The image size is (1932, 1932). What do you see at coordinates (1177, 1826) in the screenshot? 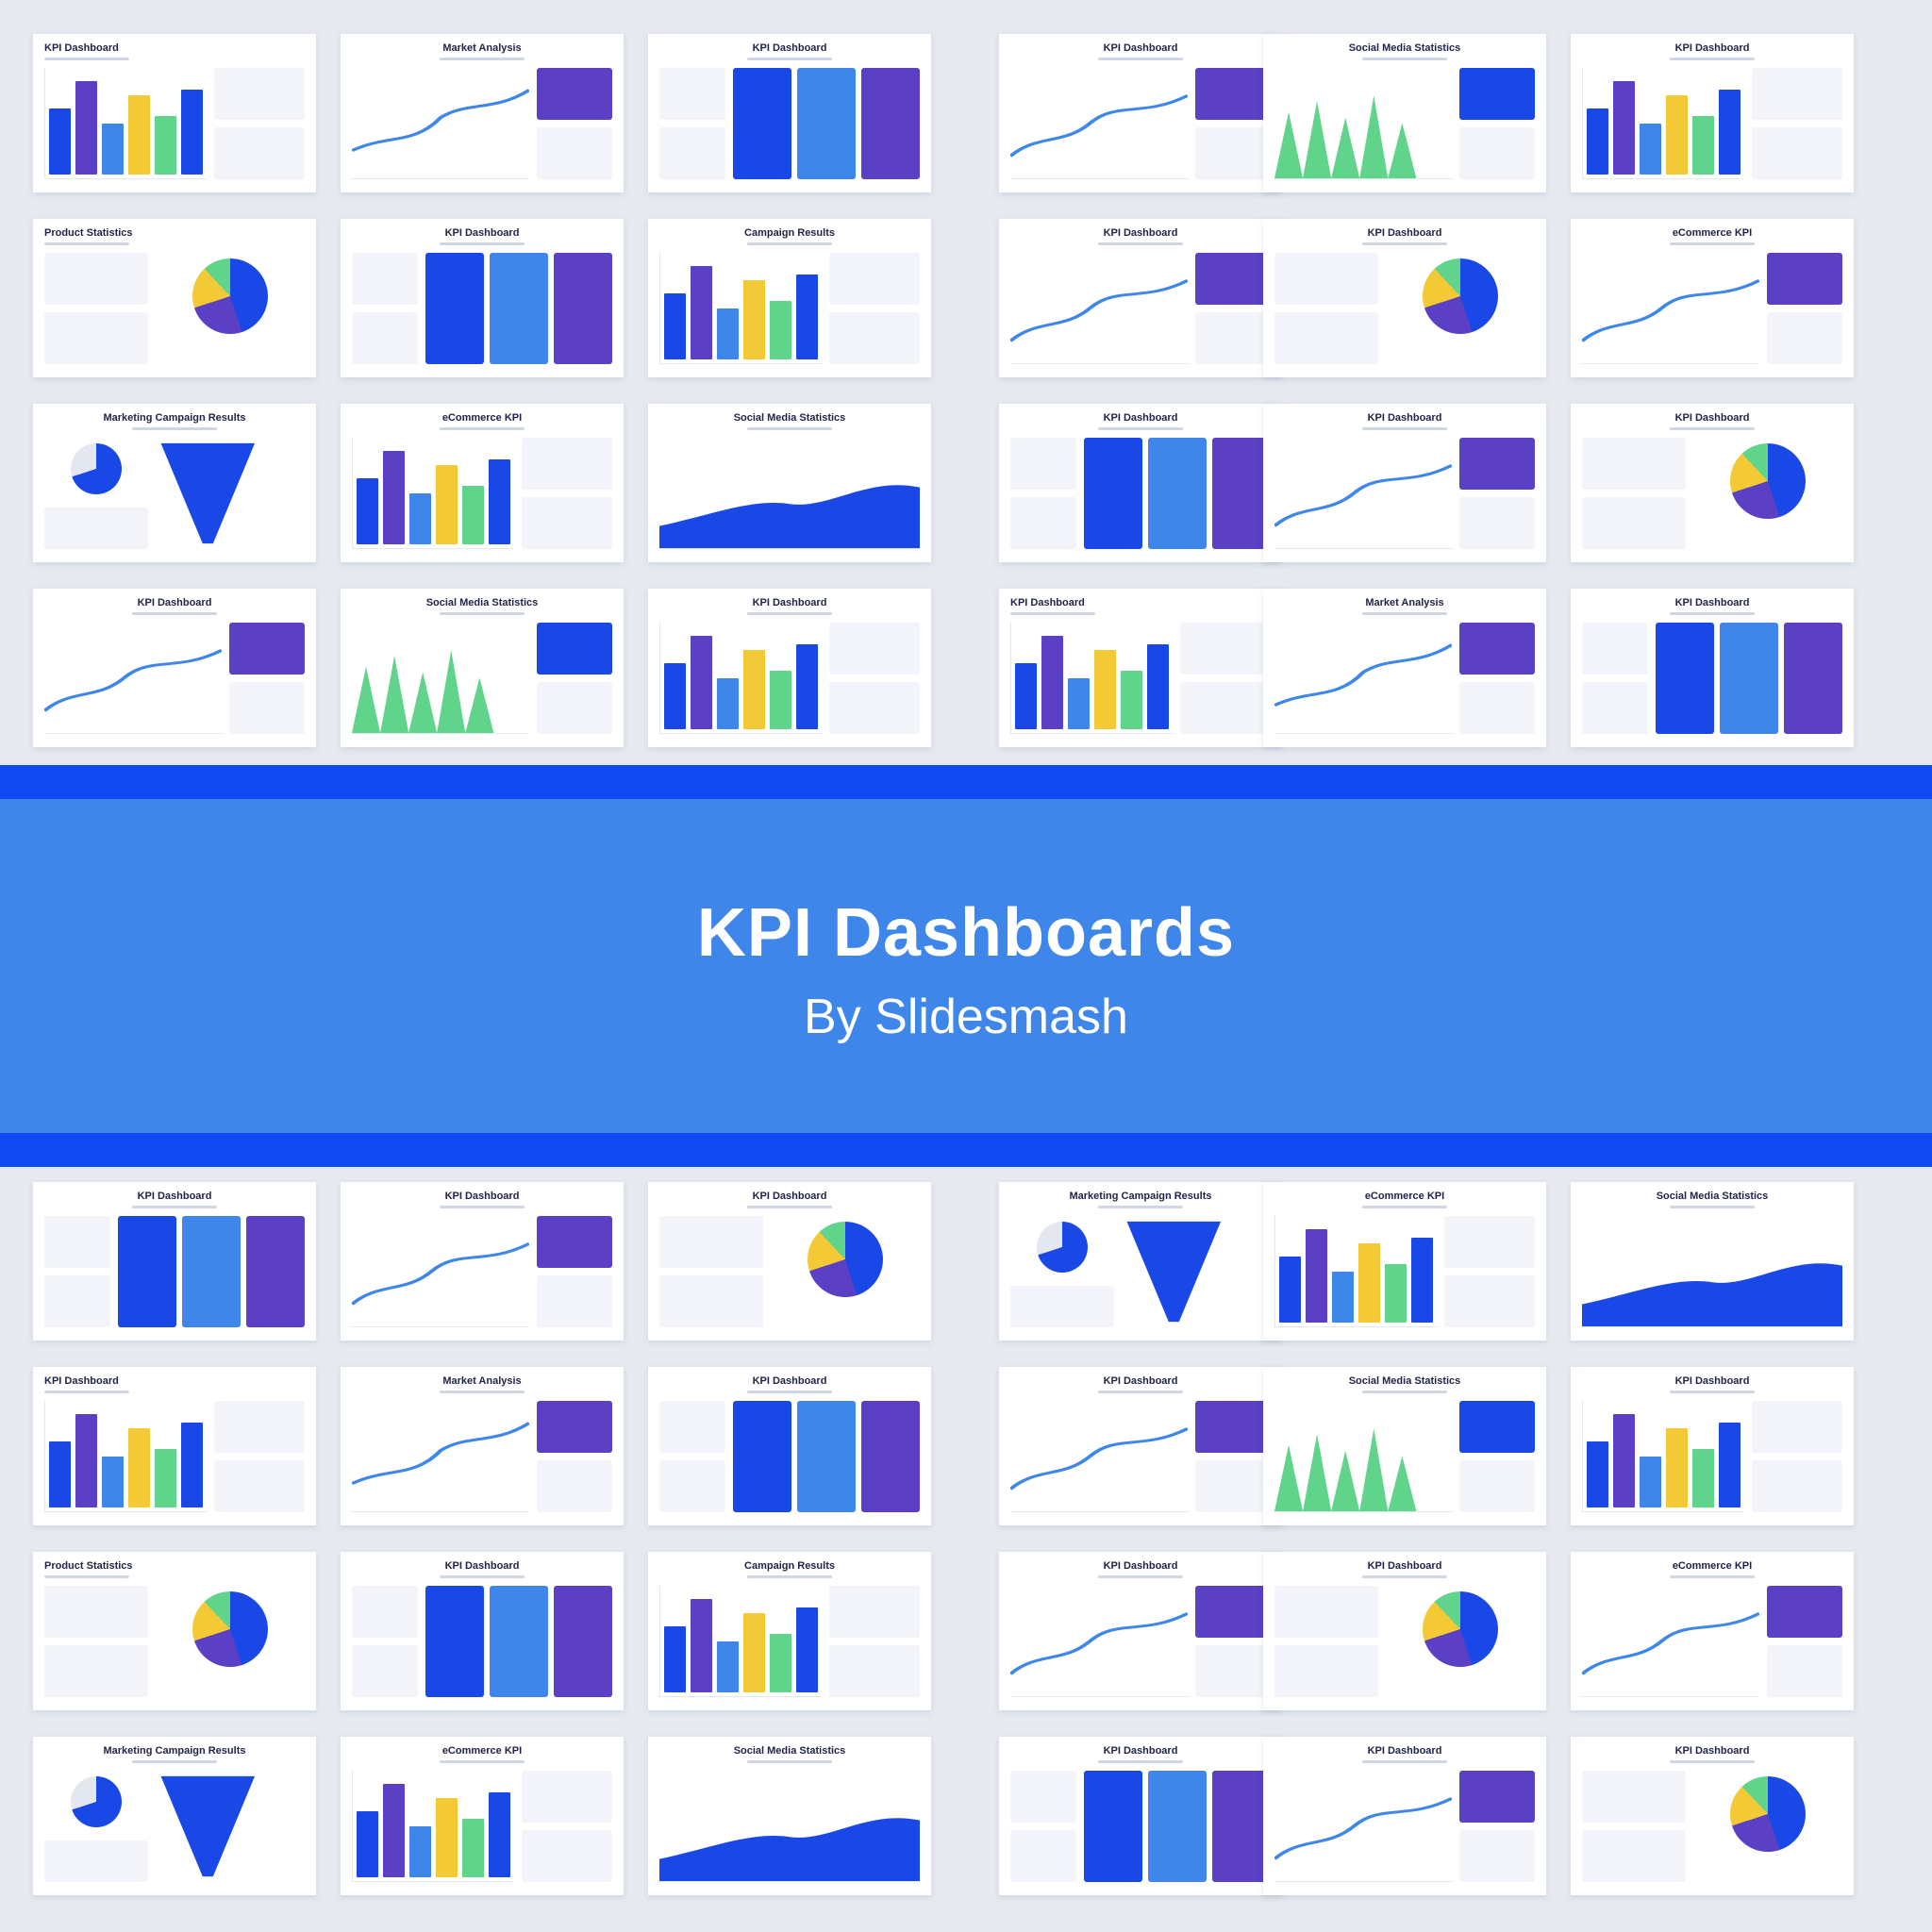
I see `preview-kpi-tiles` at bounding box center [1177, 1826].